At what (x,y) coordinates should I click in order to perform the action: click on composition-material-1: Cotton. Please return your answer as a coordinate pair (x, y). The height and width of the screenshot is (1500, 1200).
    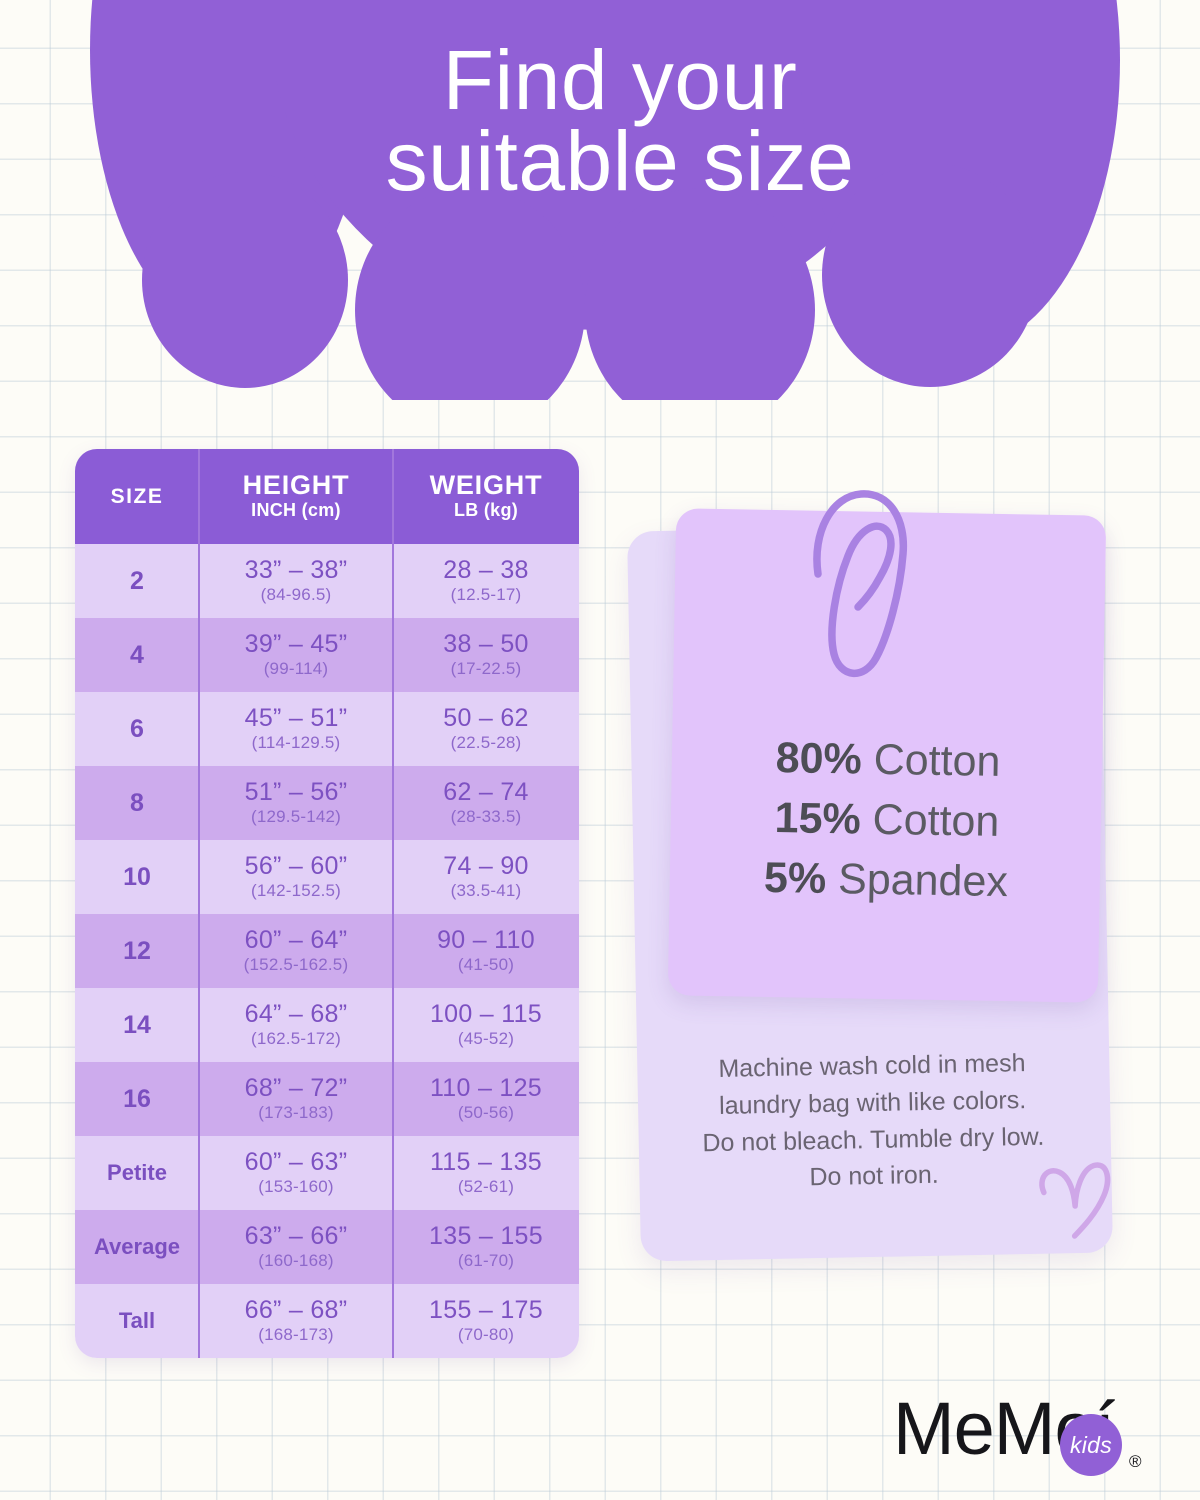
    Looking at the image, I should click on (937, 760).